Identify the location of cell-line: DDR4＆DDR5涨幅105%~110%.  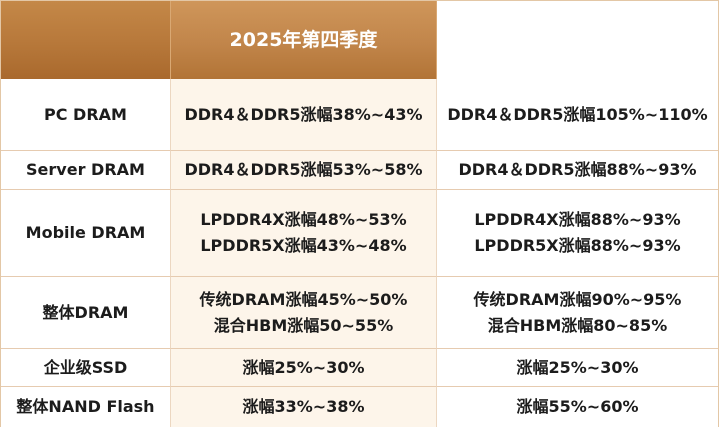
(577, 114).